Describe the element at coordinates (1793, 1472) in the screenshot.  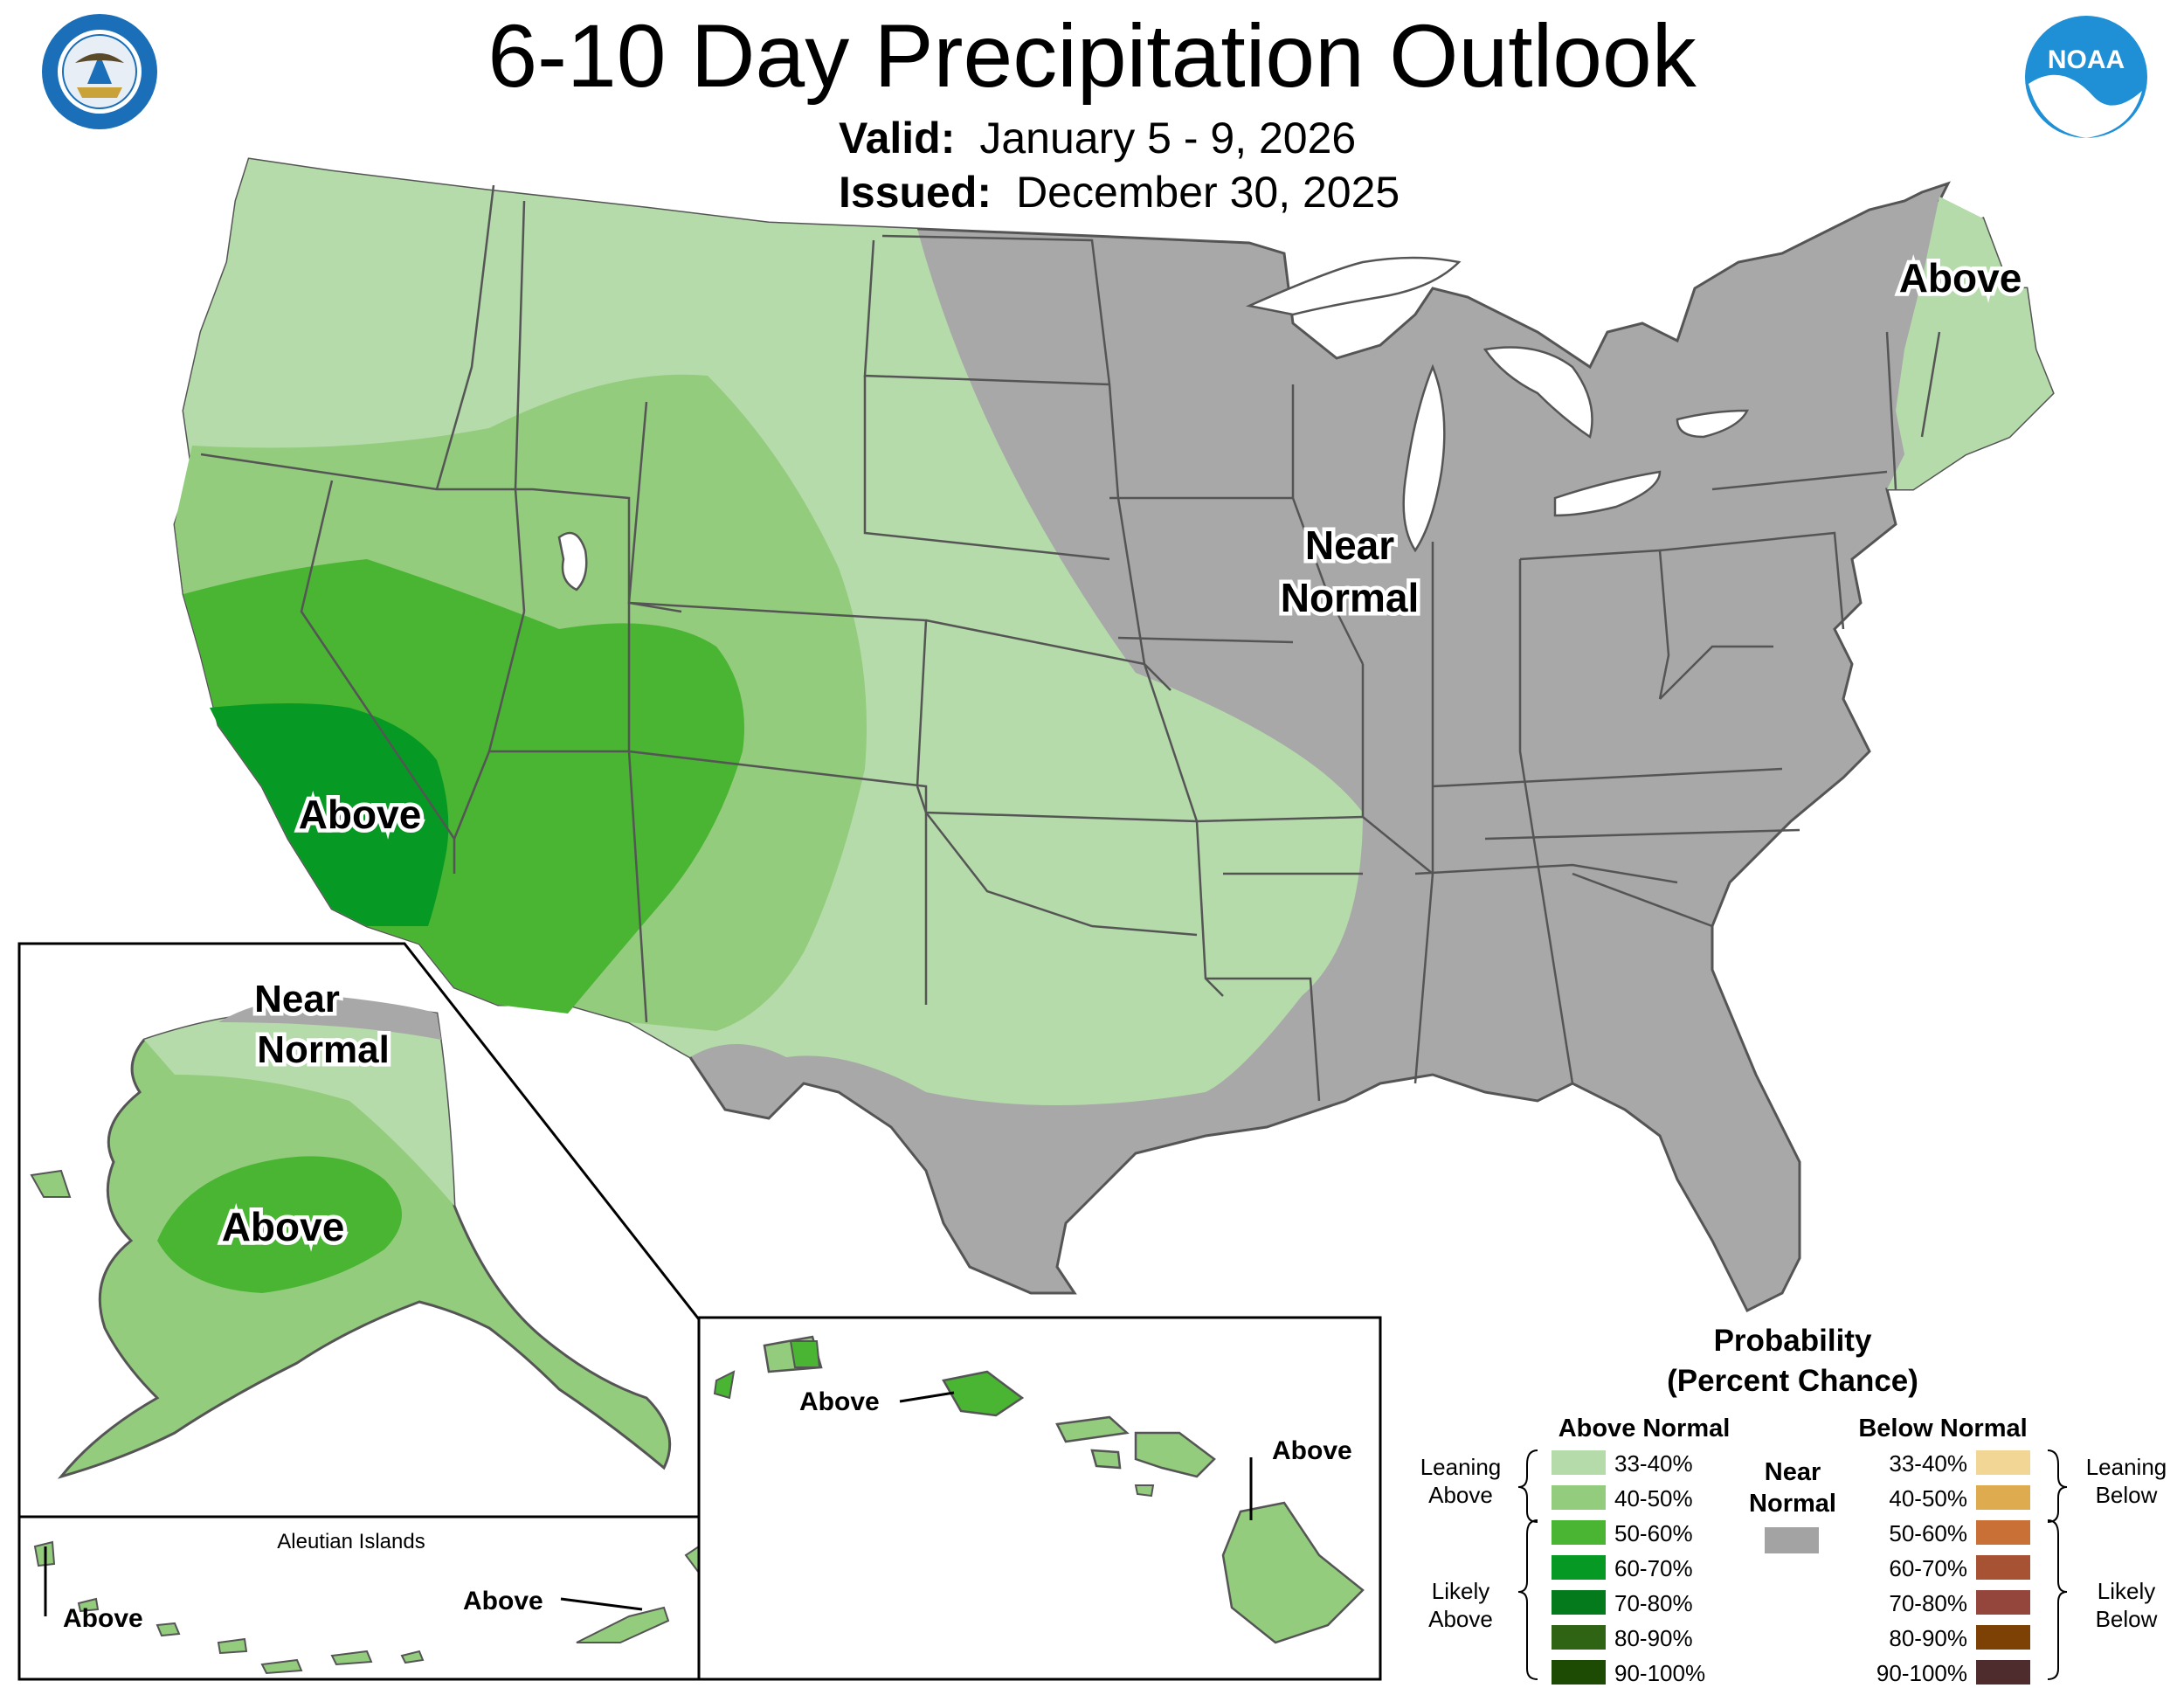
I see `legend-near-line1: Near` at that location.